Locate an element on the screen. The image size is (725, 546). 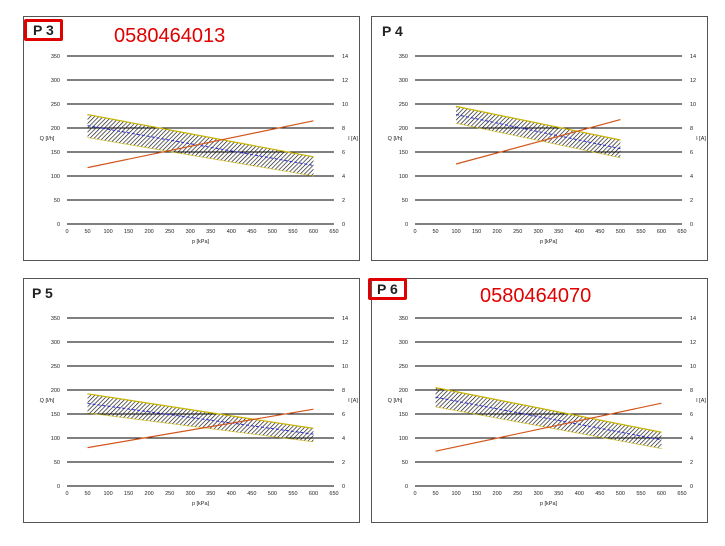
y-tick-label: 300 is located at coordinates (403, 81).